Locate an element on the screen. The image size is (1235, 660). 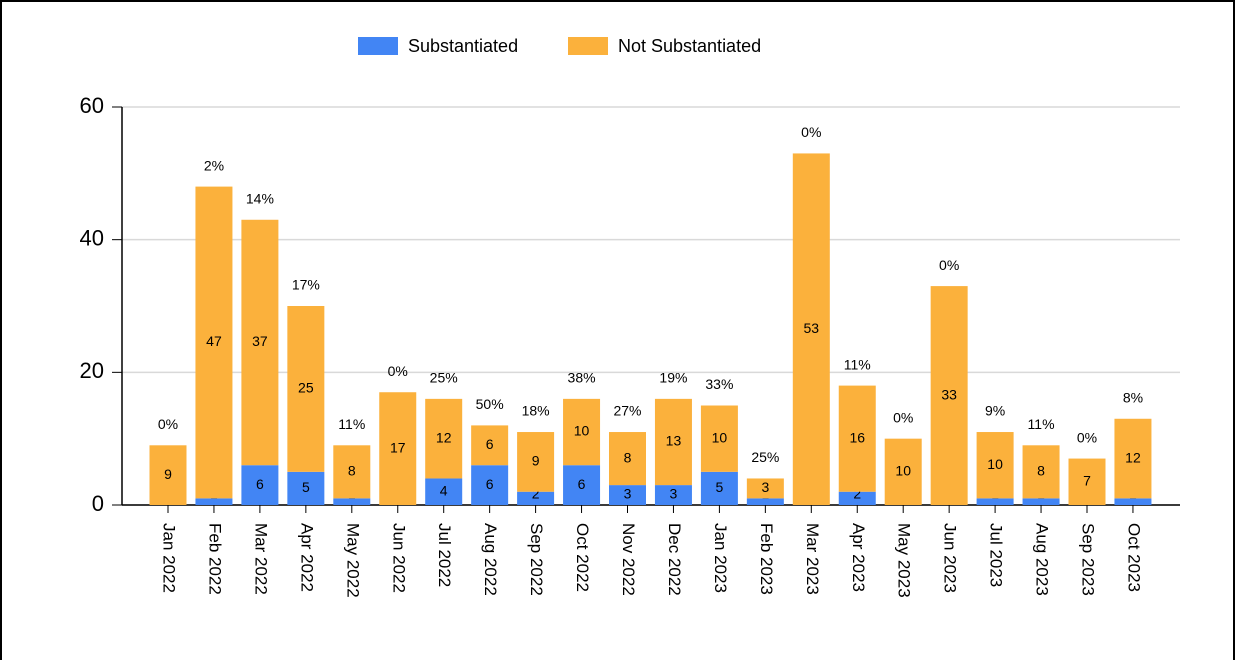
percent-label: 9% is located at coordinates (995, 411).